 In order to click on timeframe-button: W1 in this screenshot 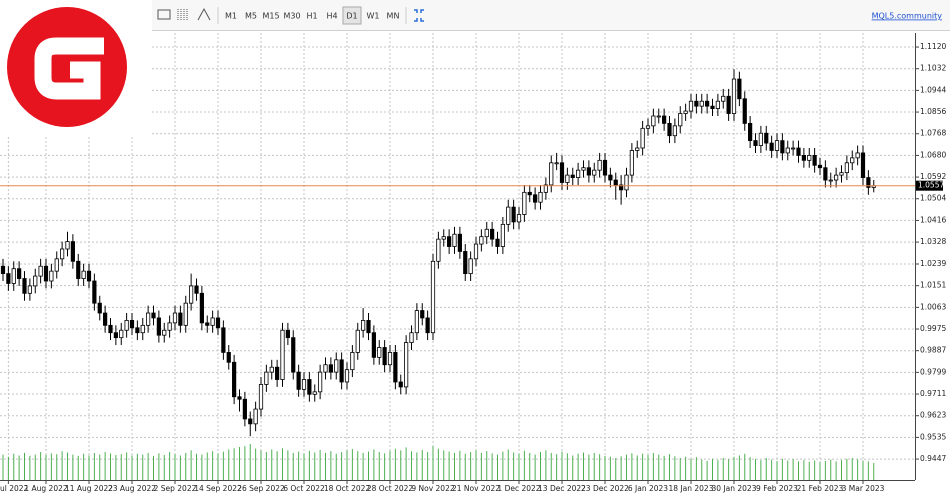, I will do `click(373, 16)`.